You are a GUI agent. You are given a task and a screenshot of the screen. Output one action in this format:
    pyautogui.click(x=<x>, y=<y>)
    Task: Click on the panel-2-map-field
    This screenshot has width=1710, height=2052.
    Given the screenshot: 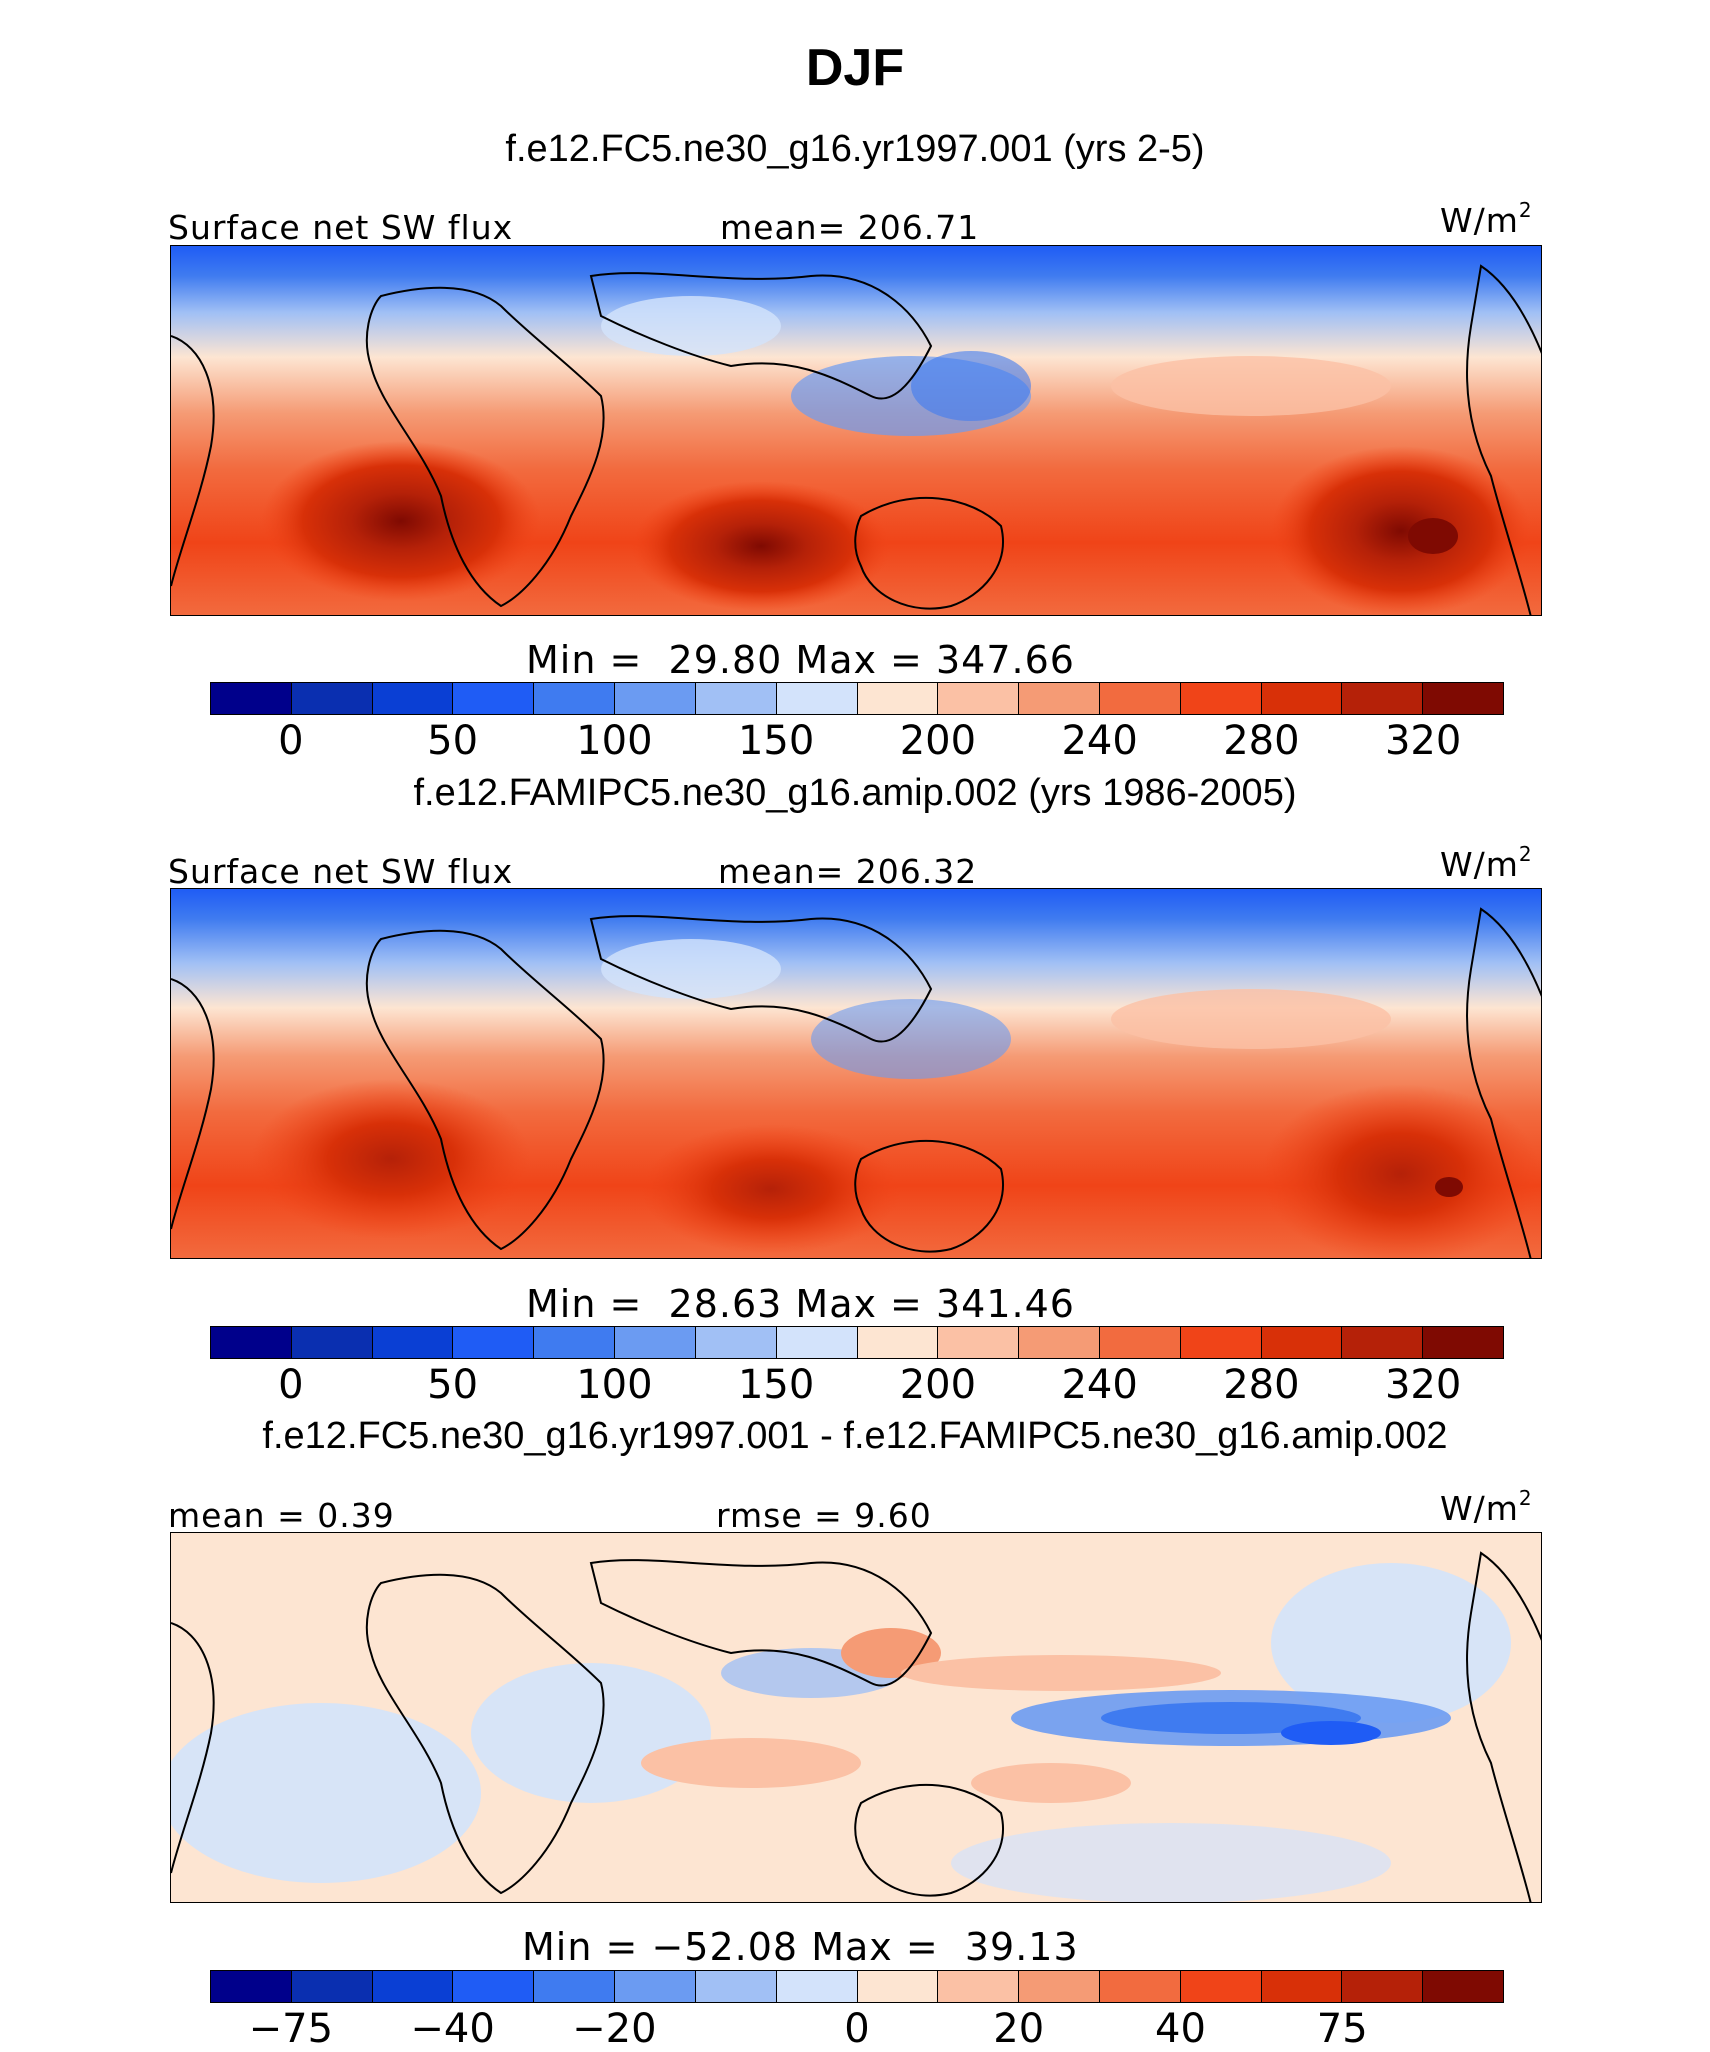 What is the action you would take?
    pyautogui.click(x=856, y=1073)
    